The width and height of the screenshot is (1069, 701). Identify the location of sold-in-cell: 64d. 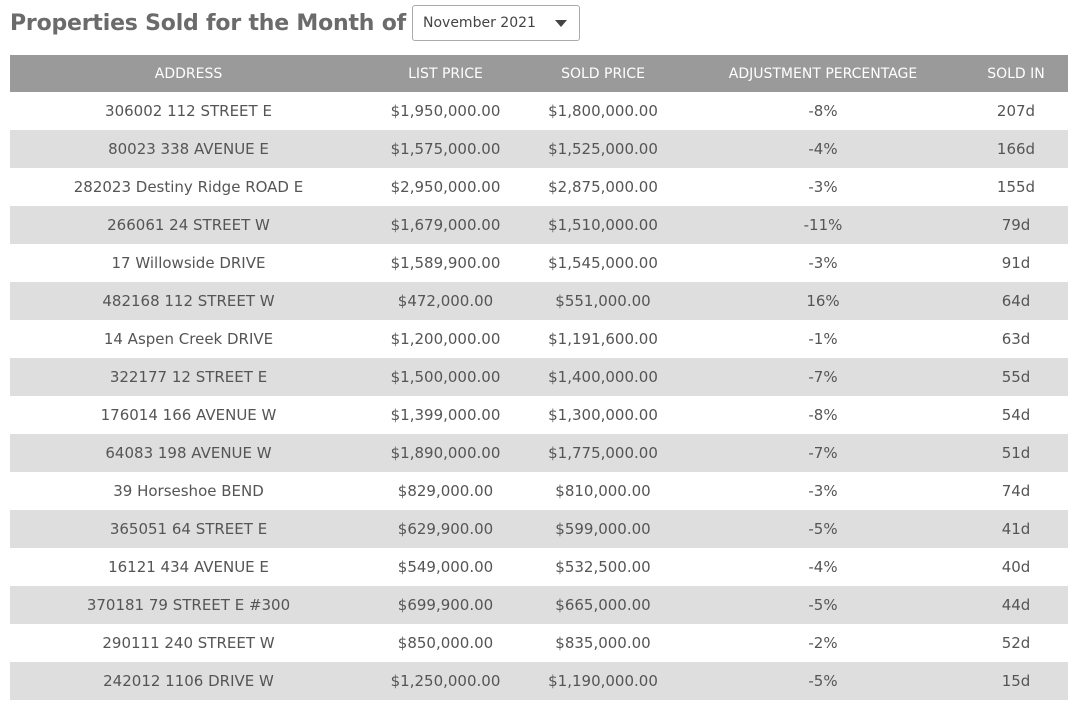
(1016, 301).